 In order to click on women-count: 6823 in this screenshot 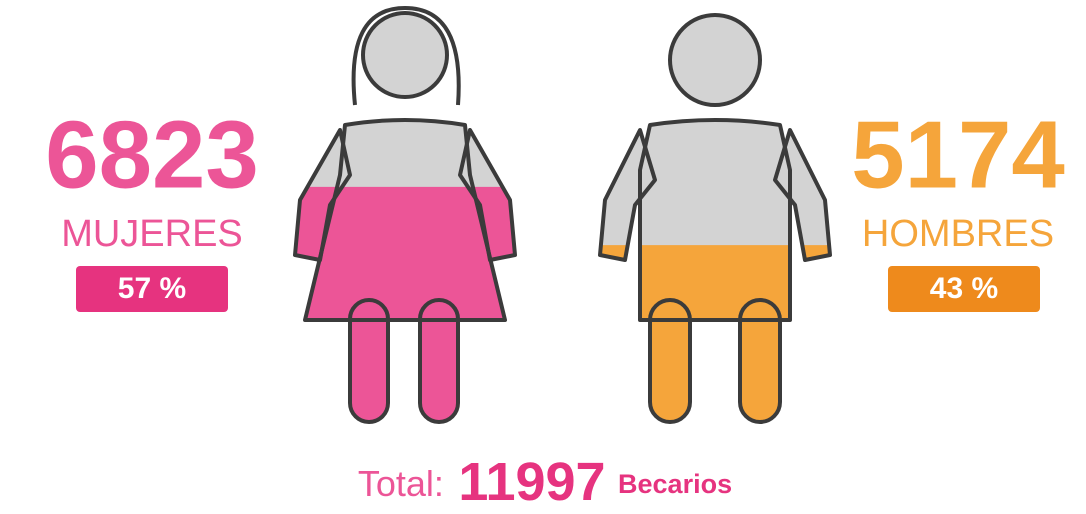, I will do `click(152, 154)`.